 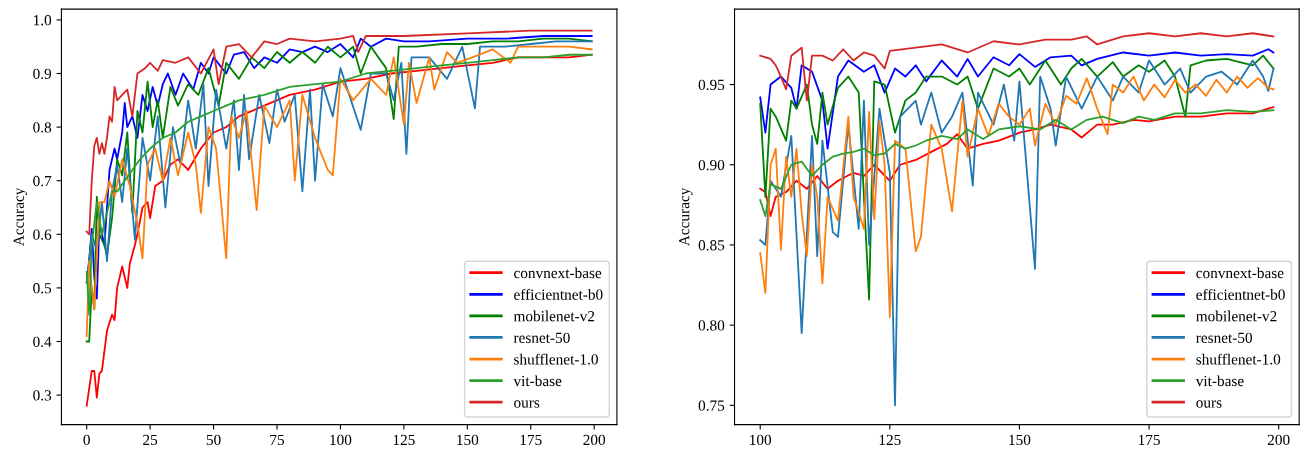 I want to click on y-tick-label: 0.90, so click(x=711, y=165).